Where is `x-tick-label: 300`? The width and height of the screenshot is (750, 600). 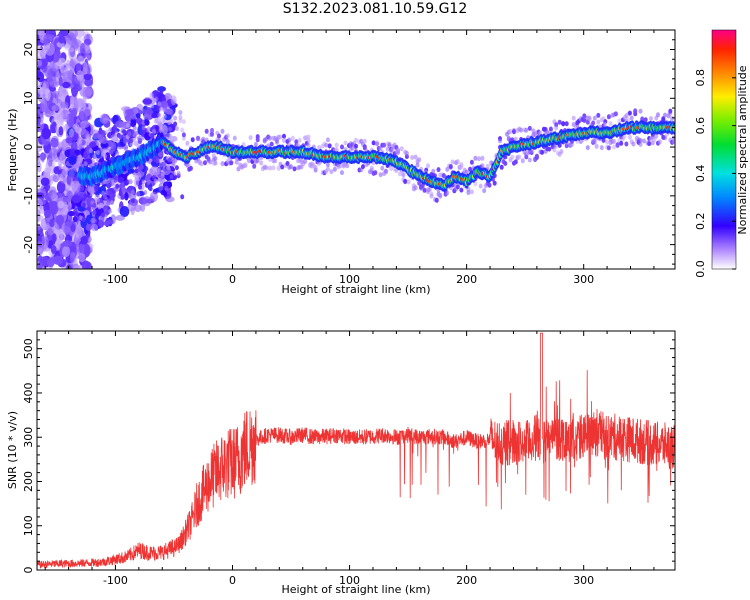
x-tick-label: 300 is located at coordinates (583, 580).